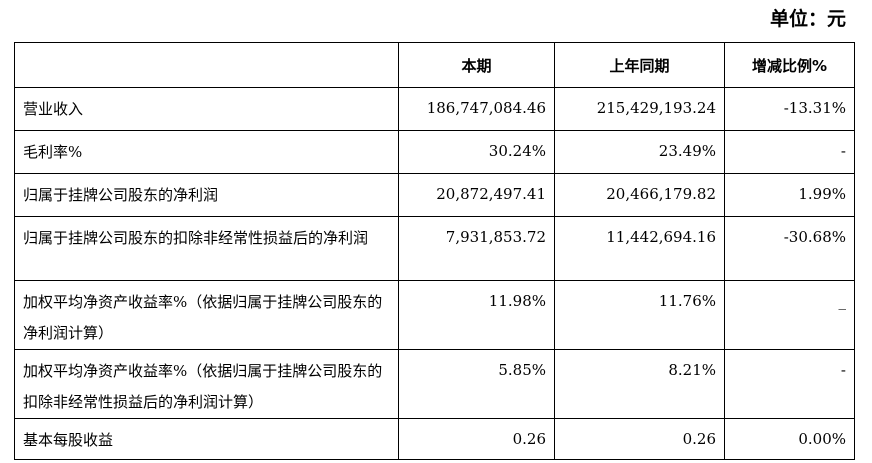 This screenshot has height=463, width=872. I want to click on prior-value: 11,442,694.16, so click(639, 248).